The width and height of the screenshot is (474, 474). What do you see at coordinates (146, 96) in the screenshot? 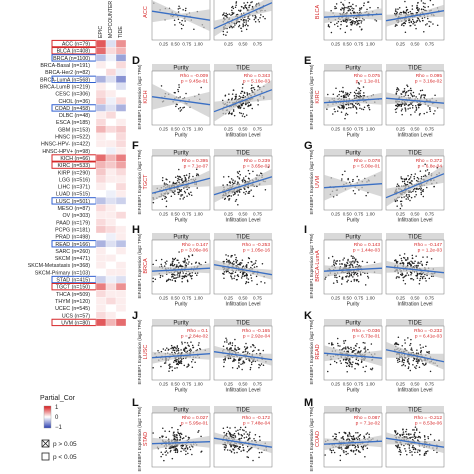
I see `panel-cancer-label: KICH` at bounding box center [146, 96].